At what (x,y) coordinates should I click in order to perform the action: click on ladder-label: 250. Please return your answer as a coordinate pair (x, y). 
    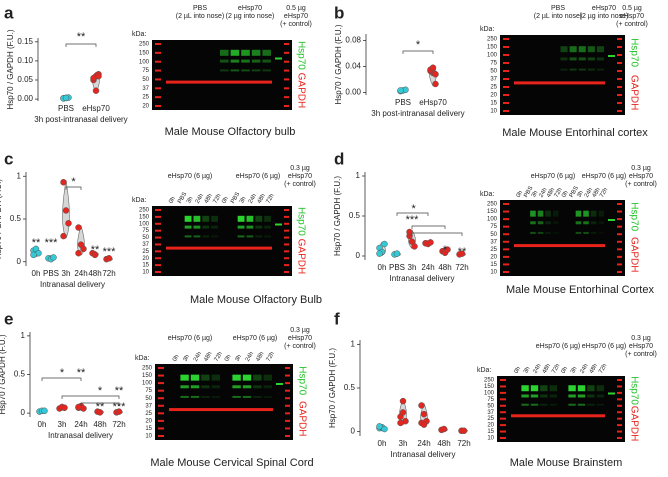
    Looking at the image, I should click on (144, 211).